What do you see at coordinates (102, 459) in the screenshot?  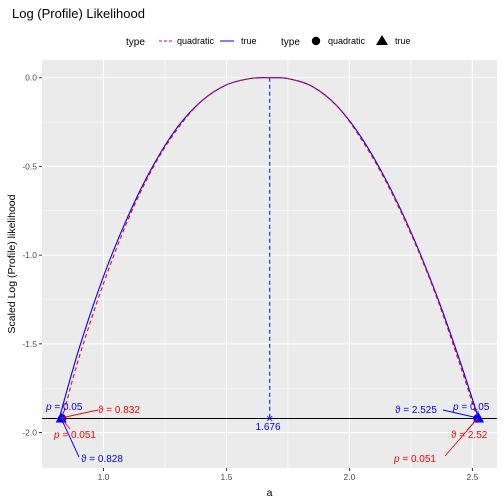 I see `annotation-left-theta-blue: ϑ = 0.828` at bounding box center [102, 459].